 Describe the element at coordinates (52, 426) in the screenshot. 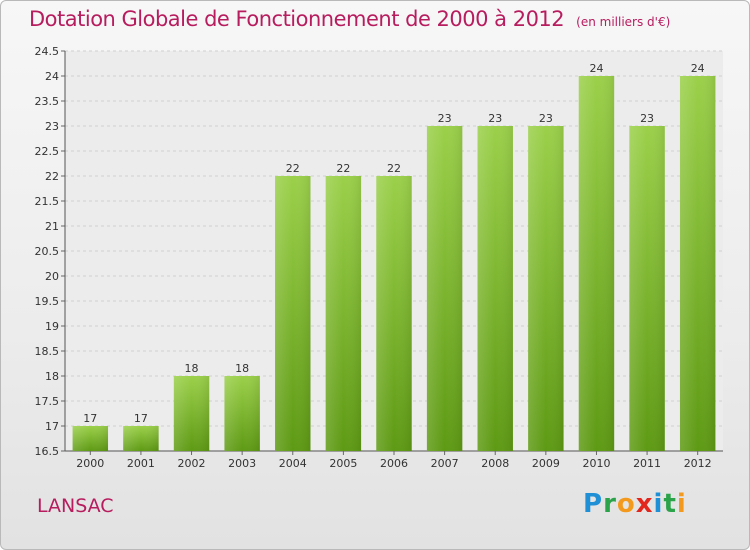

I see `y-tick-label: 17` at that location.